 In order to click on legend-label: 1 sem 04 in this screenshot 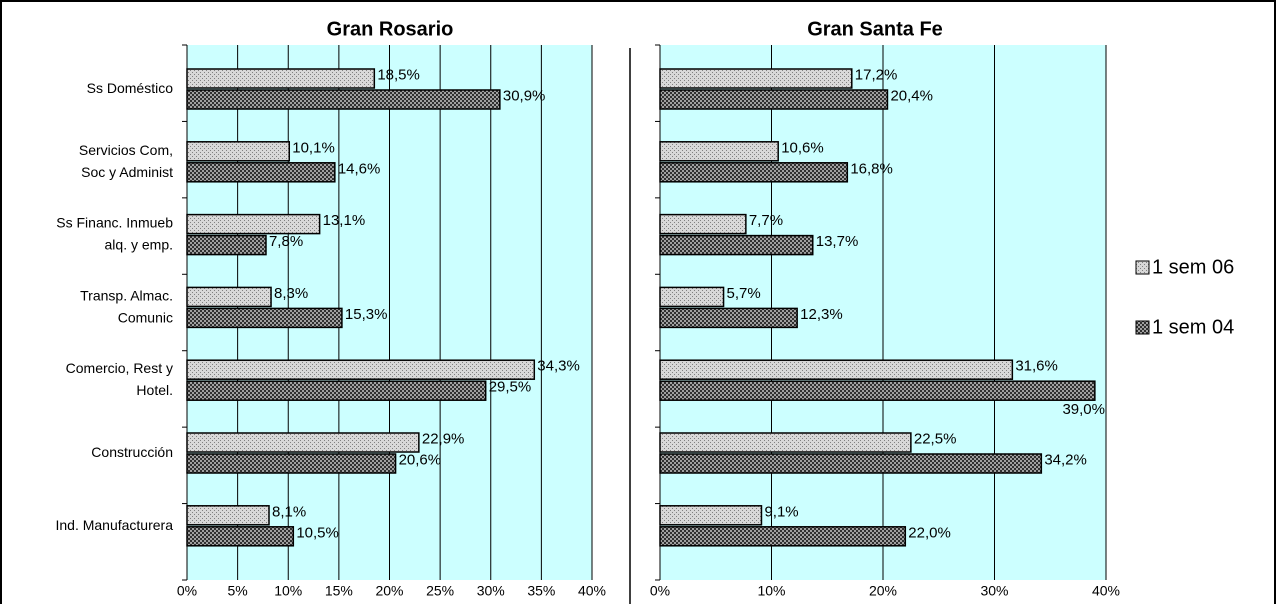, I will do `click(1193, 327)`.